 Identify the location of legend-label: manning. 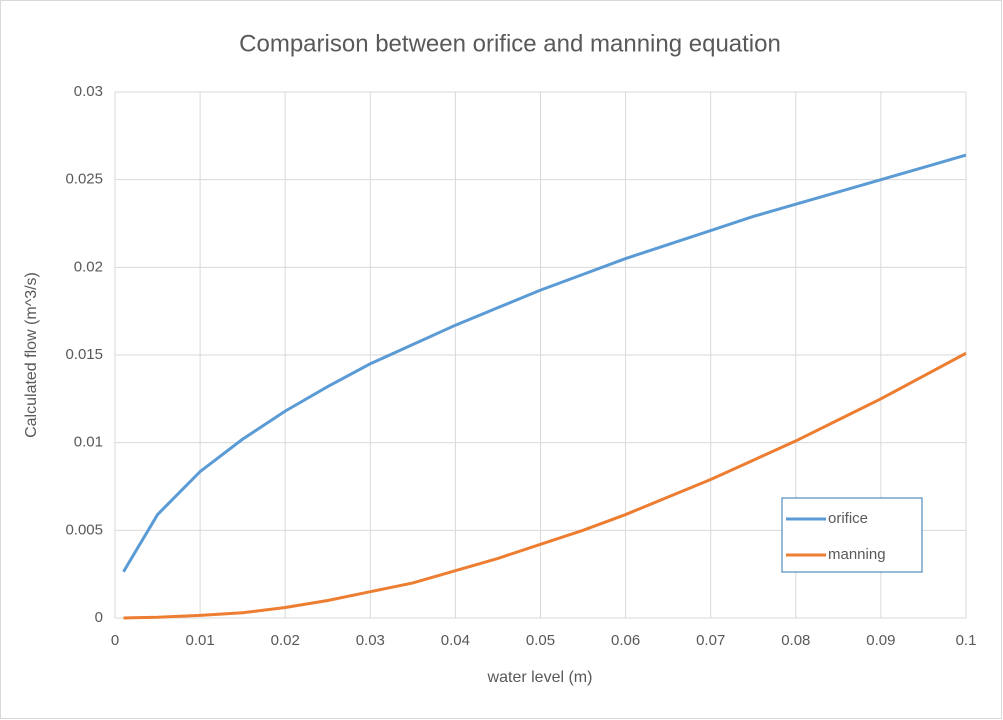
(857, 554).